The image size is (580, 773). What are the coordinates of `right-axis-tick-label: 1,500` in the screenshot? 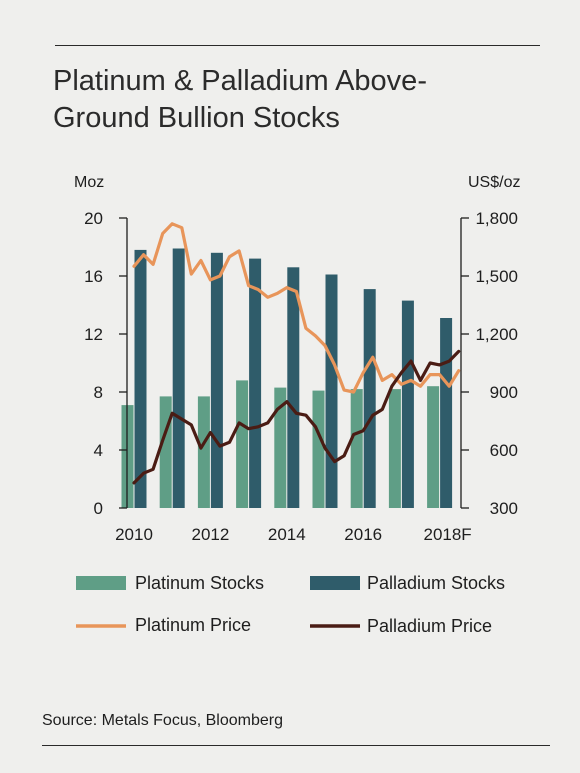 It's located at (496, 276).